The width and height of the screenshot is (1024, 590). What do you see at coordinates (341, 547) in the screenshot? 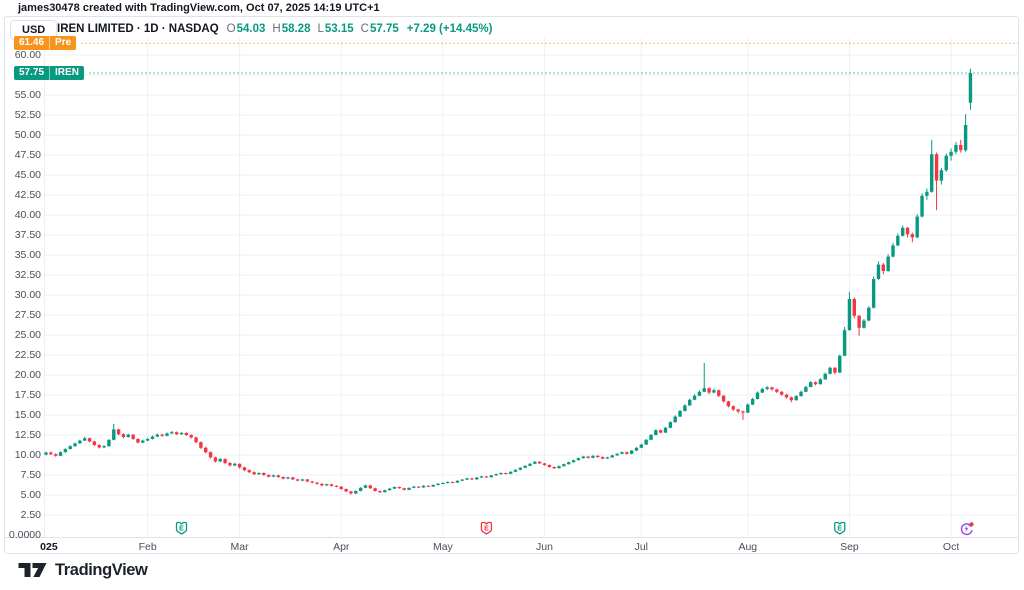
I see `x-axis-label: Apr` at bounding box center [341, 547].